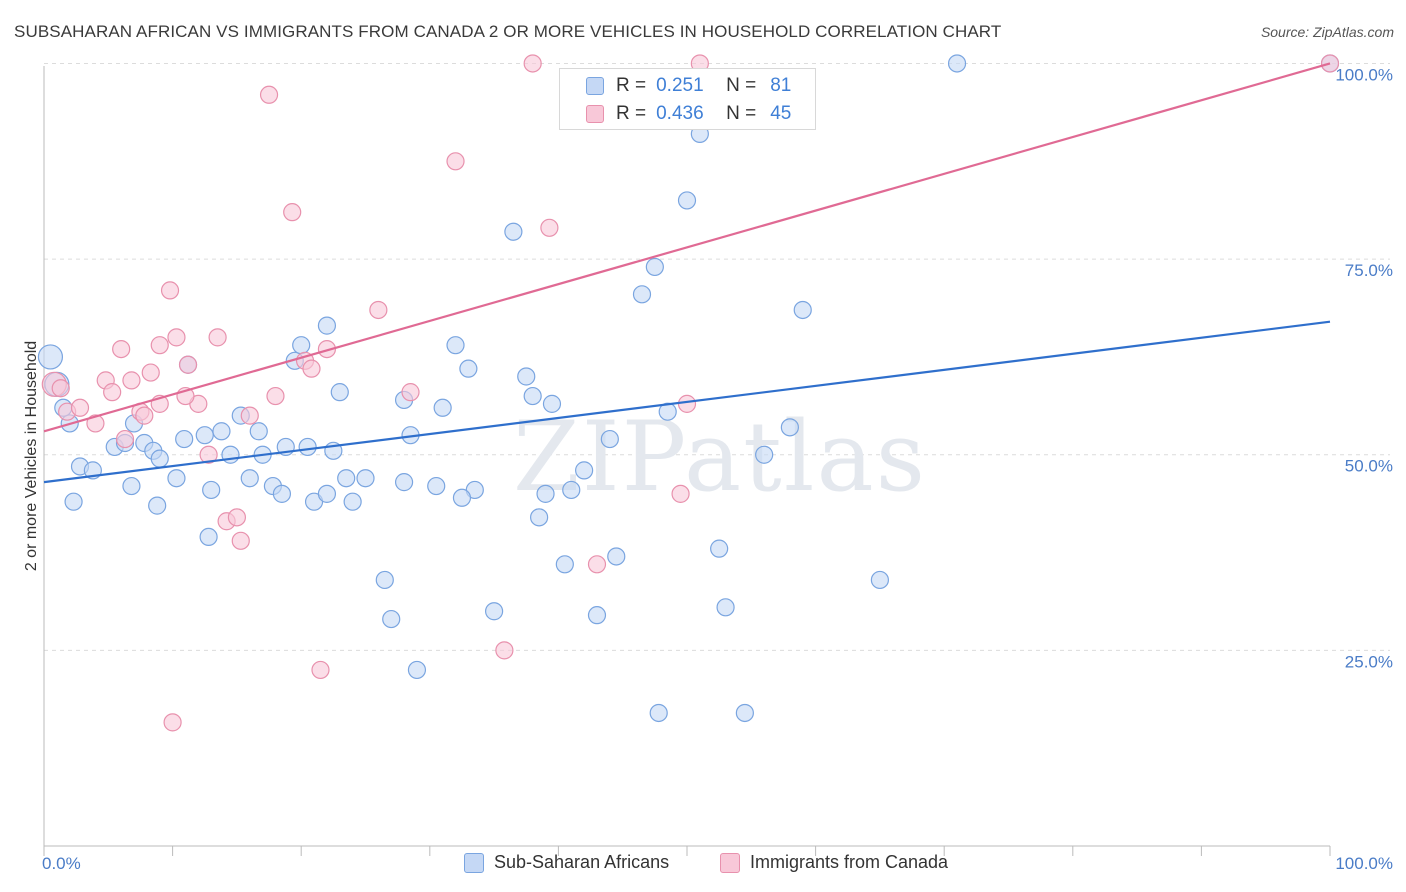  Describe the element at coordinates (1364, 863) in the screenshot. I see `x-tick-label: 100.0%` at that location.